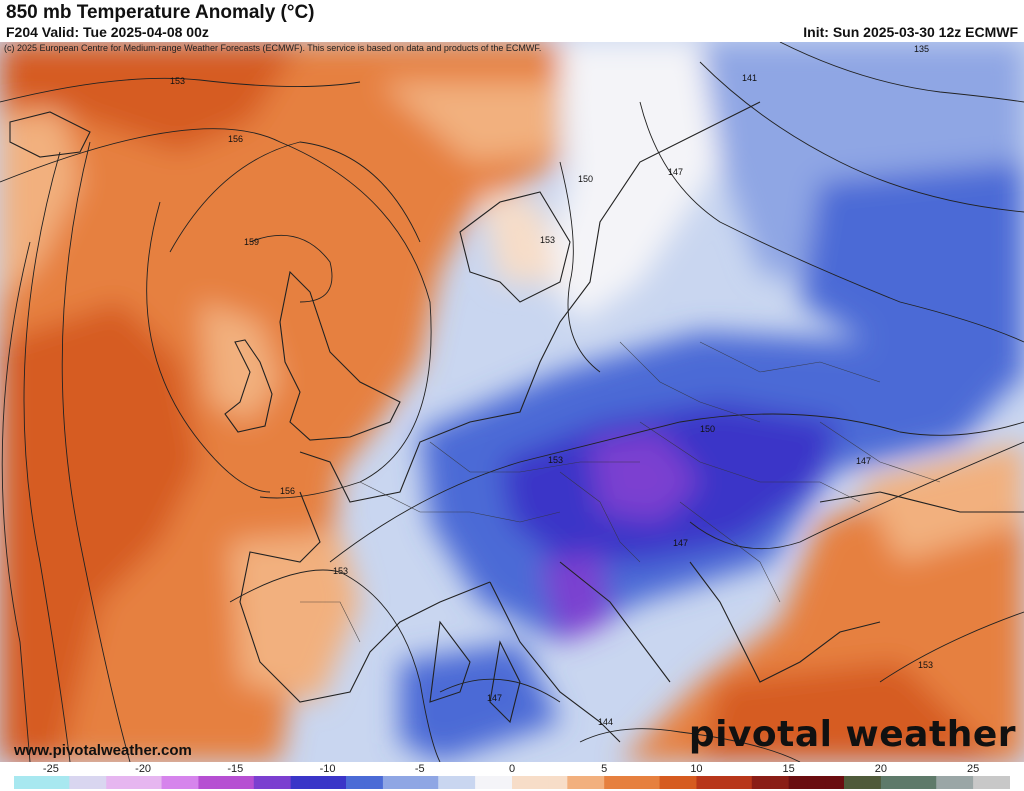 Image resolution: width=1024 pixels, height=791 pixels. I want to click on colorbar-tick-label: 5, so click(604, 769).